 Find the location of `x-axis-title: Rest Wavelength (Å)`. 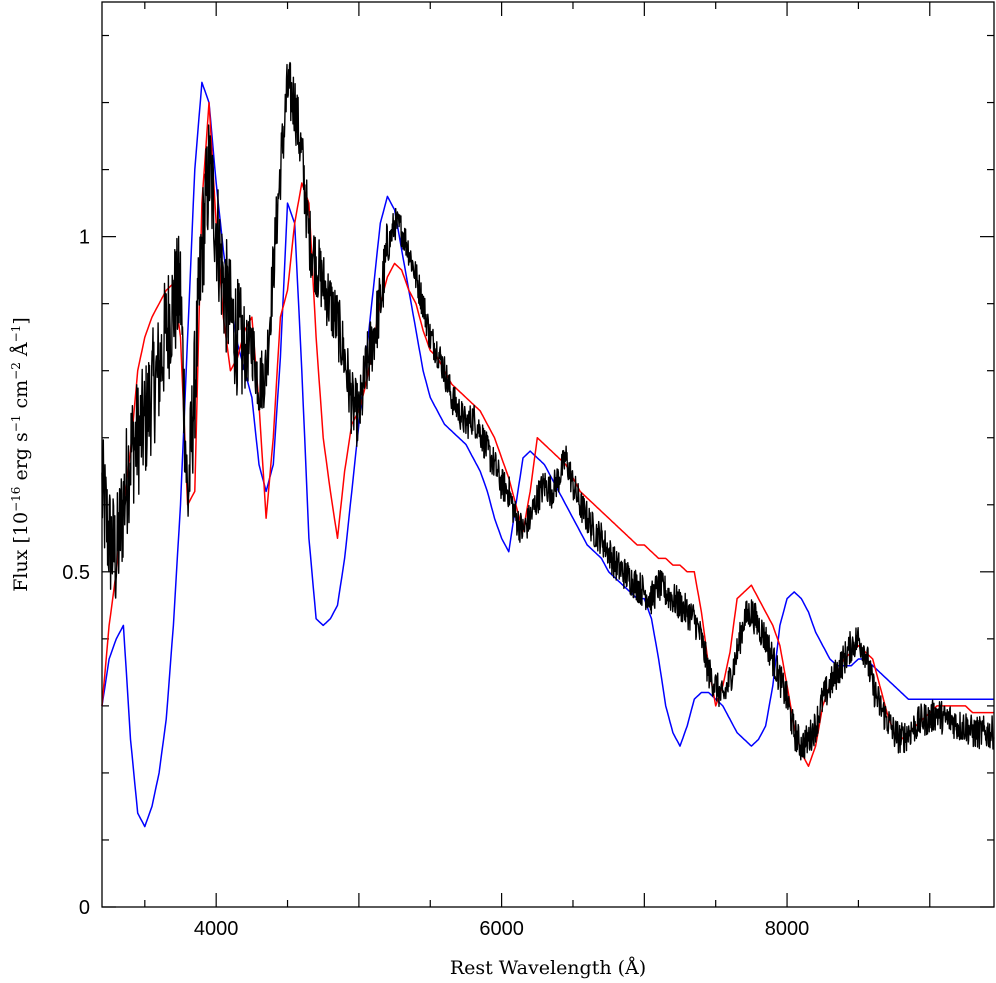

x-axis-title: Rest Wavelength (Å) is located at coordinates (548, 968).